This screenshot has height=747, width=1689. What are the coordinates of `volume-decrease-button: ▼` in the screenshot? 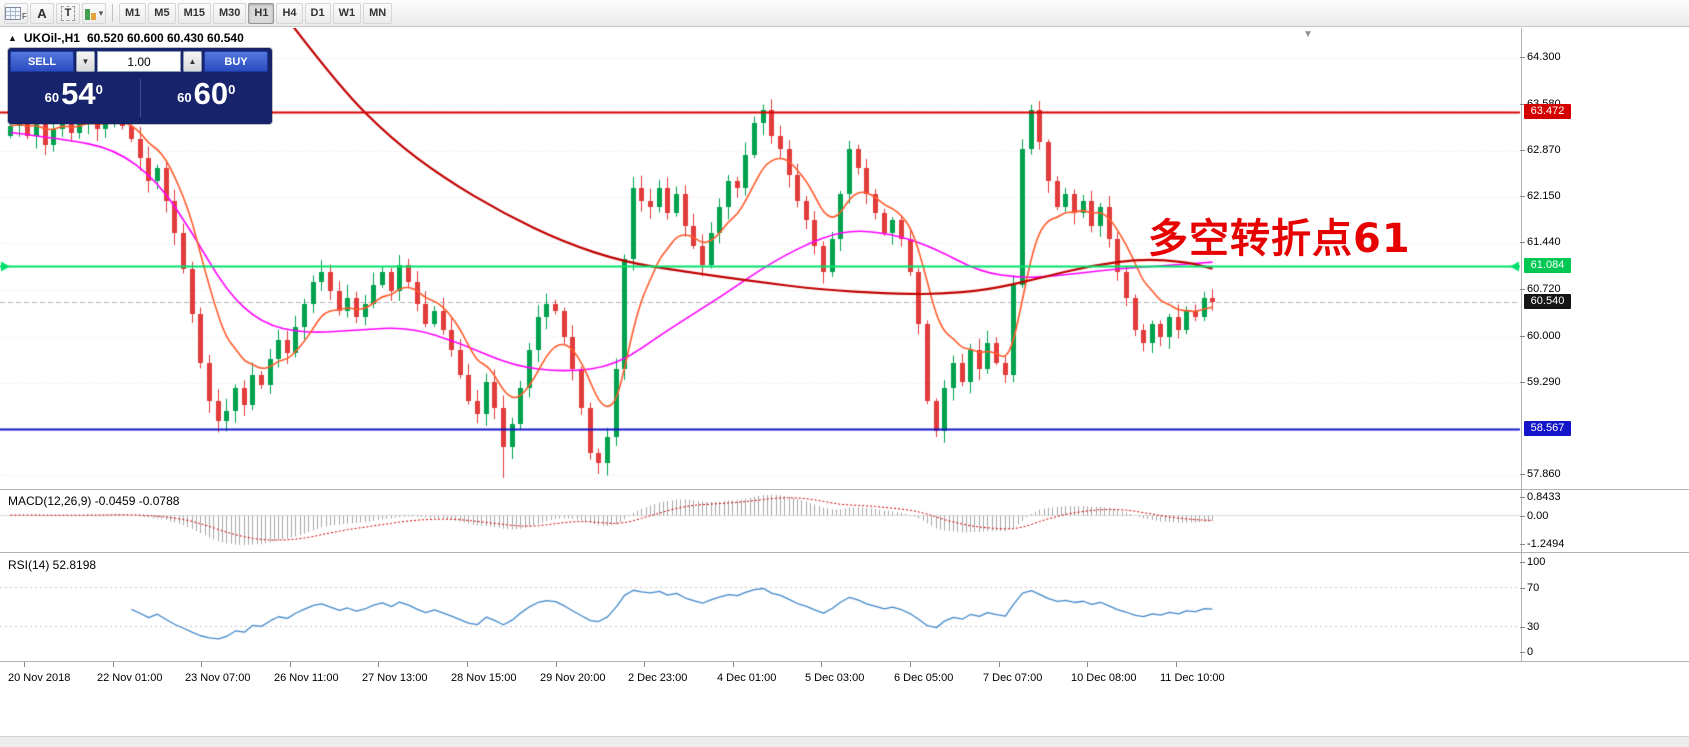 It's located at (85, 61).